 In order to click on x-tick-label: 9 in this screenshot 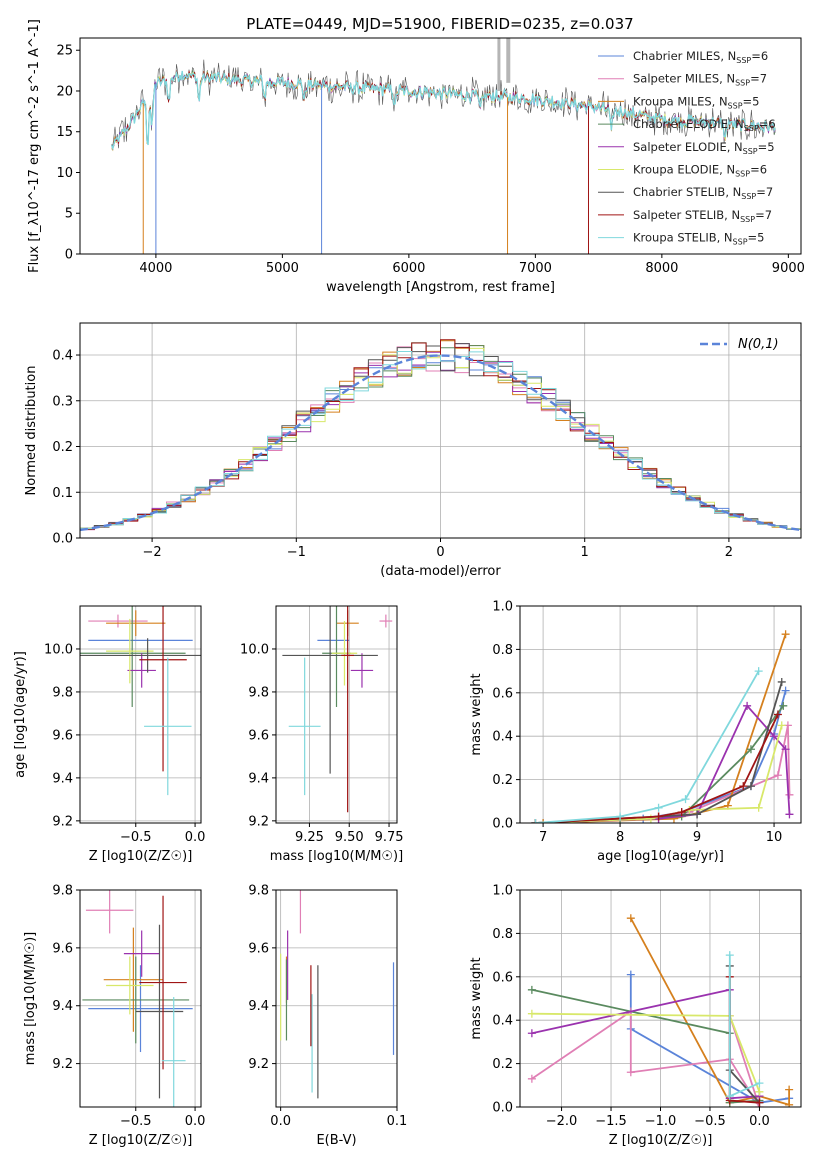, I will do `click(697, 837)`.